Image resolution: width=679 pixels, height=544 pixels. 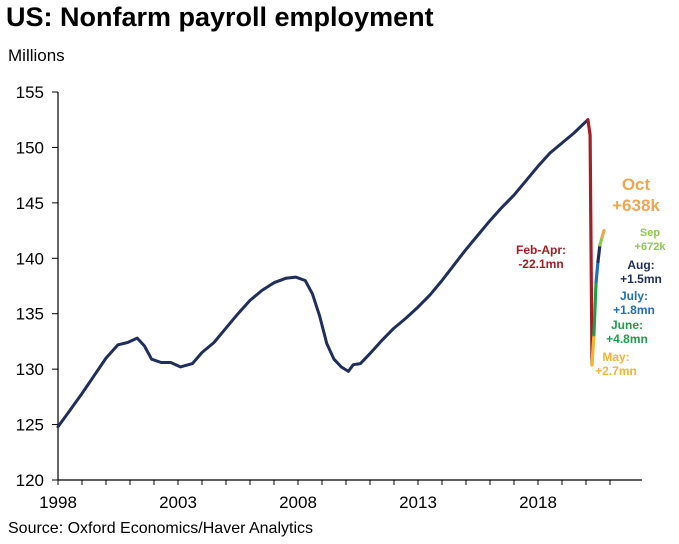 I want to click on source-note: Source: Oxford Economics/Haver Analytics, so click(x=161, y=528).